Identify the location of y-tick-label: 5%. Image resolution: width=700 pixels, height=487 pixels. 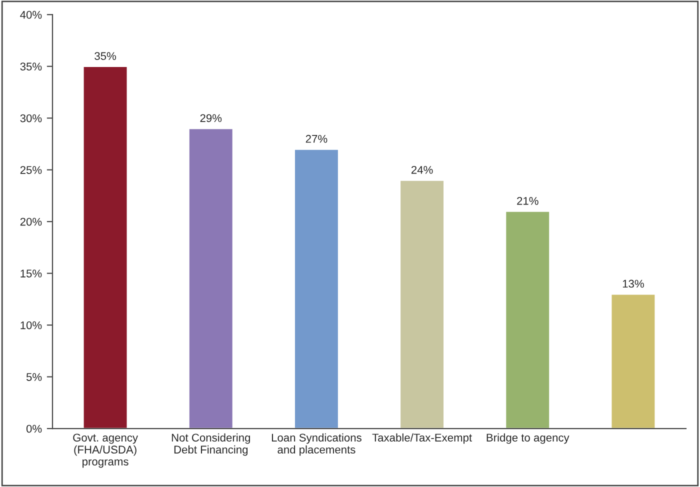
(34, 377).